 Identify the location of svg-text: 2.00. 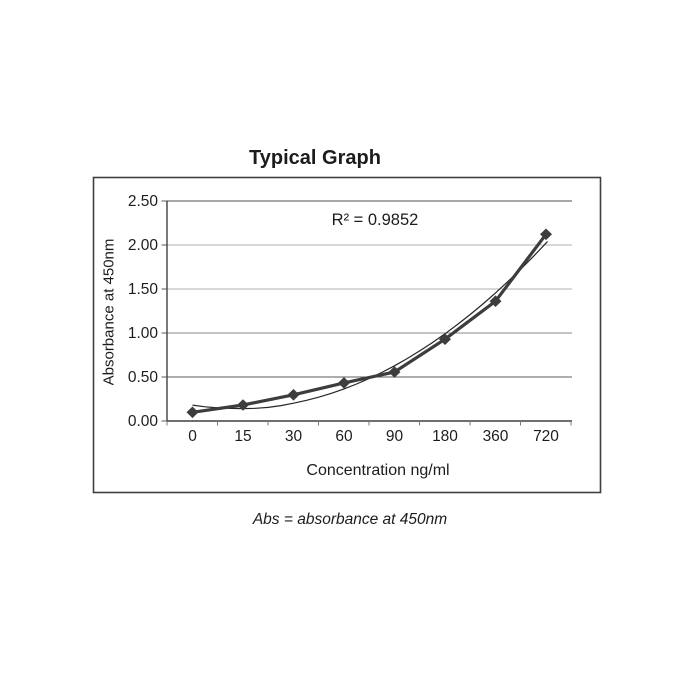
(143, 245).